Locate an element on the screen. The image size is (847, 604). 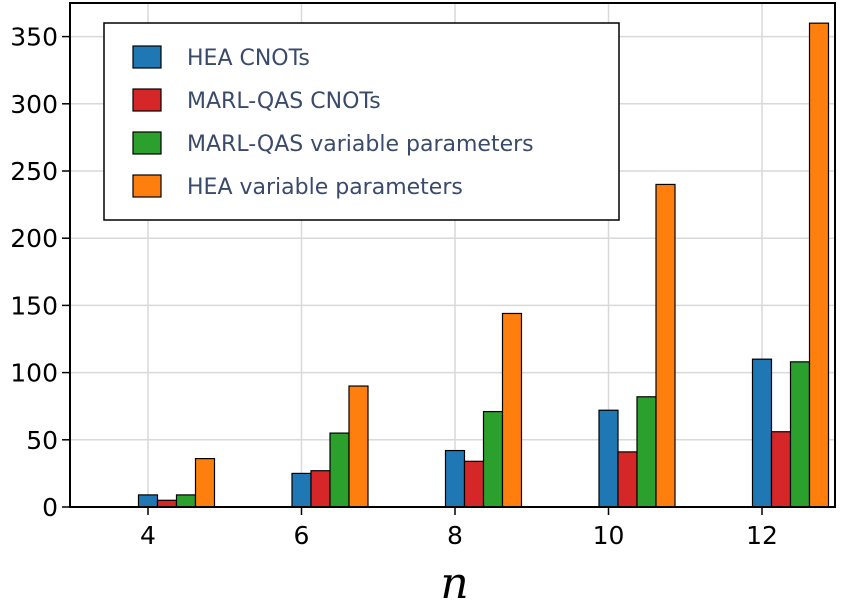
x-axis-title: n is located at coordinates (454, 581).